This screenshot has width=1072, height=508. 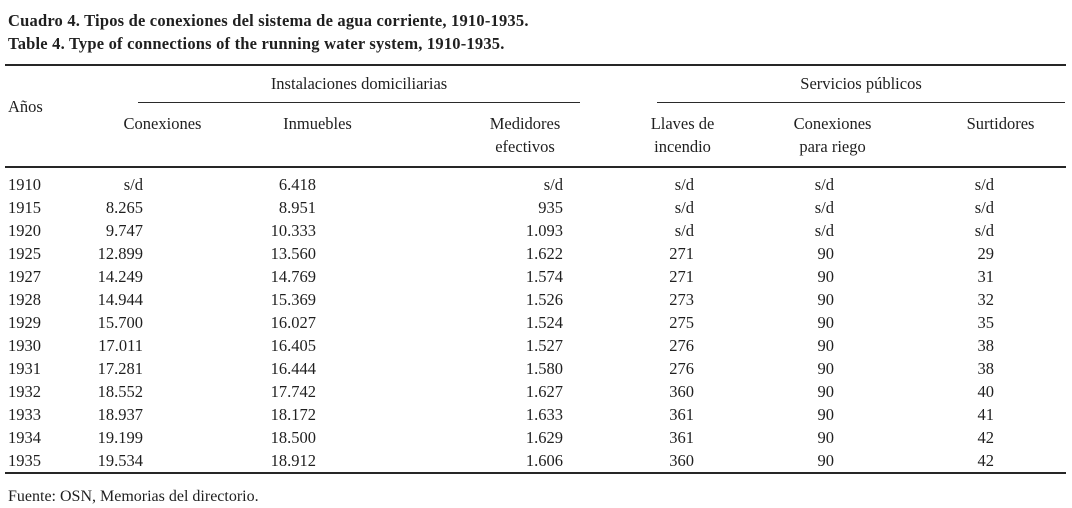 I want to click on table-row: 1933 18.937 18.172 1.633 361 90 41, so click(x=535, y=414).